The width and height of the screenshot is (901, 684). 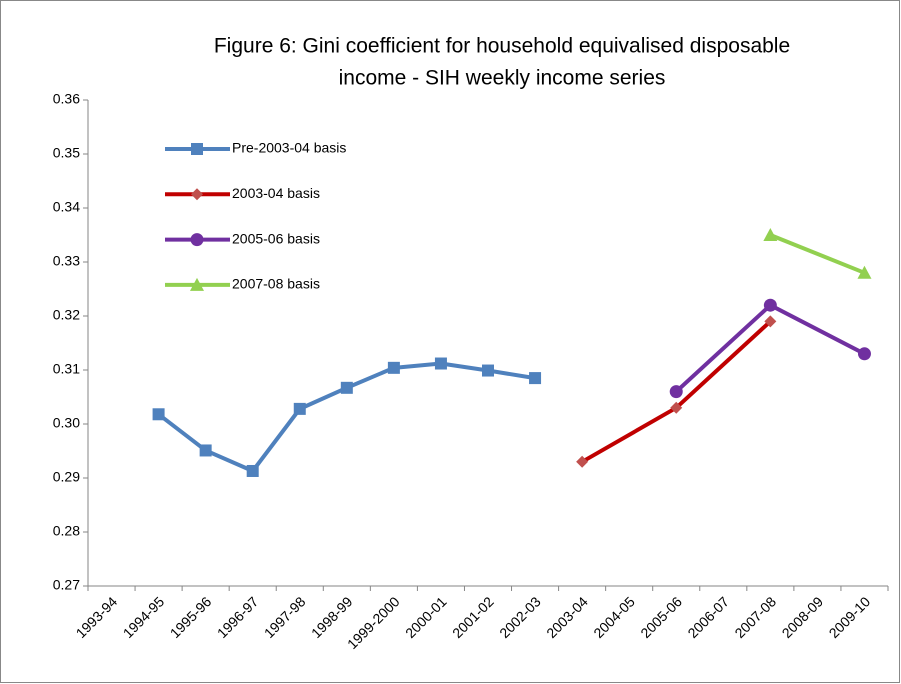 I want to click on legend-label: Pre-2003-04 basis, so click(x=289, y=148).